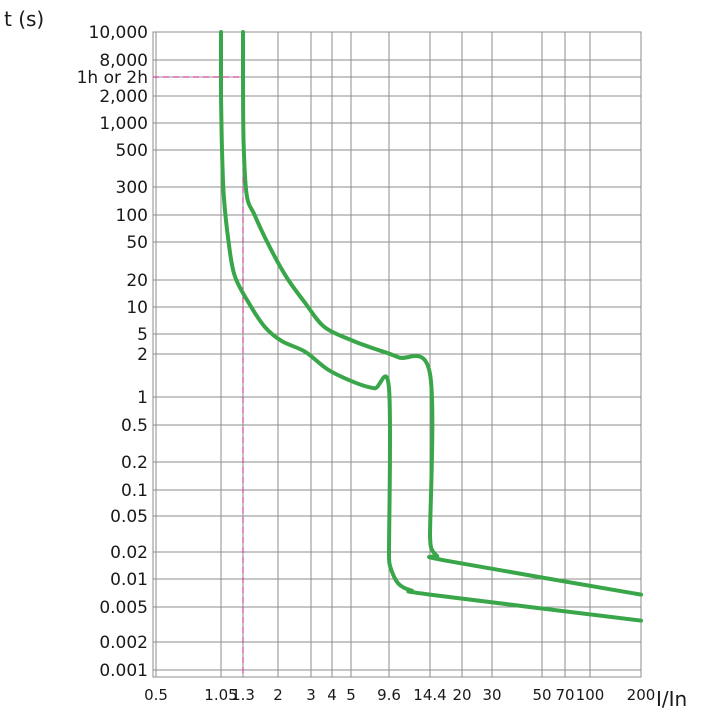 This screenshot has width=702, height=719. Describe the element at coordinates (129, 580) in the screenshot. I see `y-tick-label-3: 0.01` at that location.